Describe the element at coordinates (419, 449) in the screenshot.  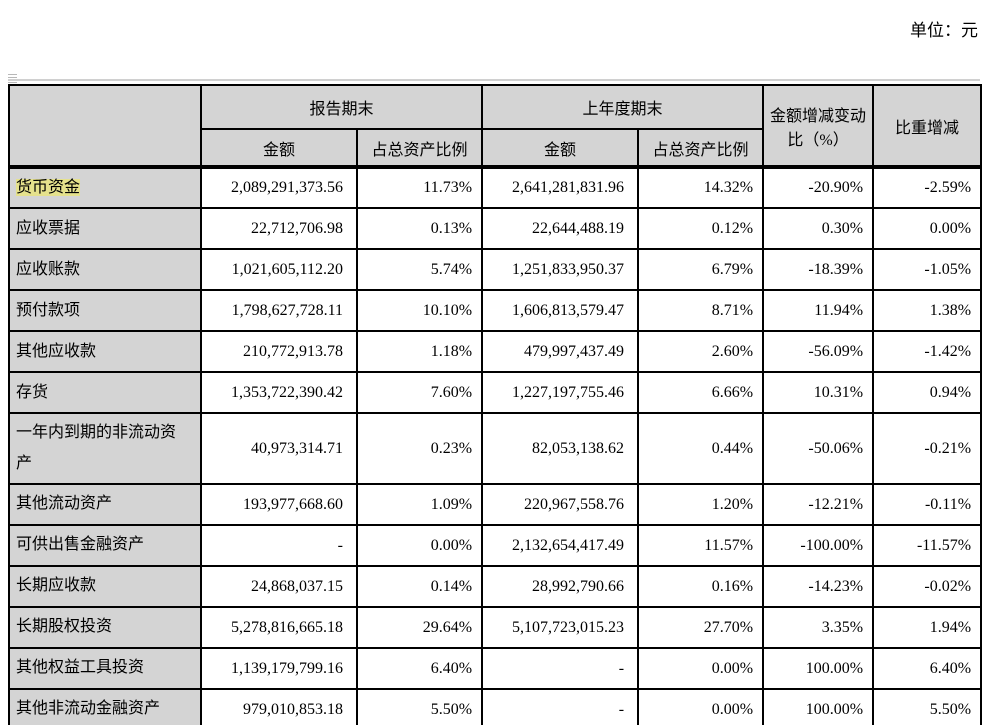
I see `current-pct-cell: 0.23%` at that location.